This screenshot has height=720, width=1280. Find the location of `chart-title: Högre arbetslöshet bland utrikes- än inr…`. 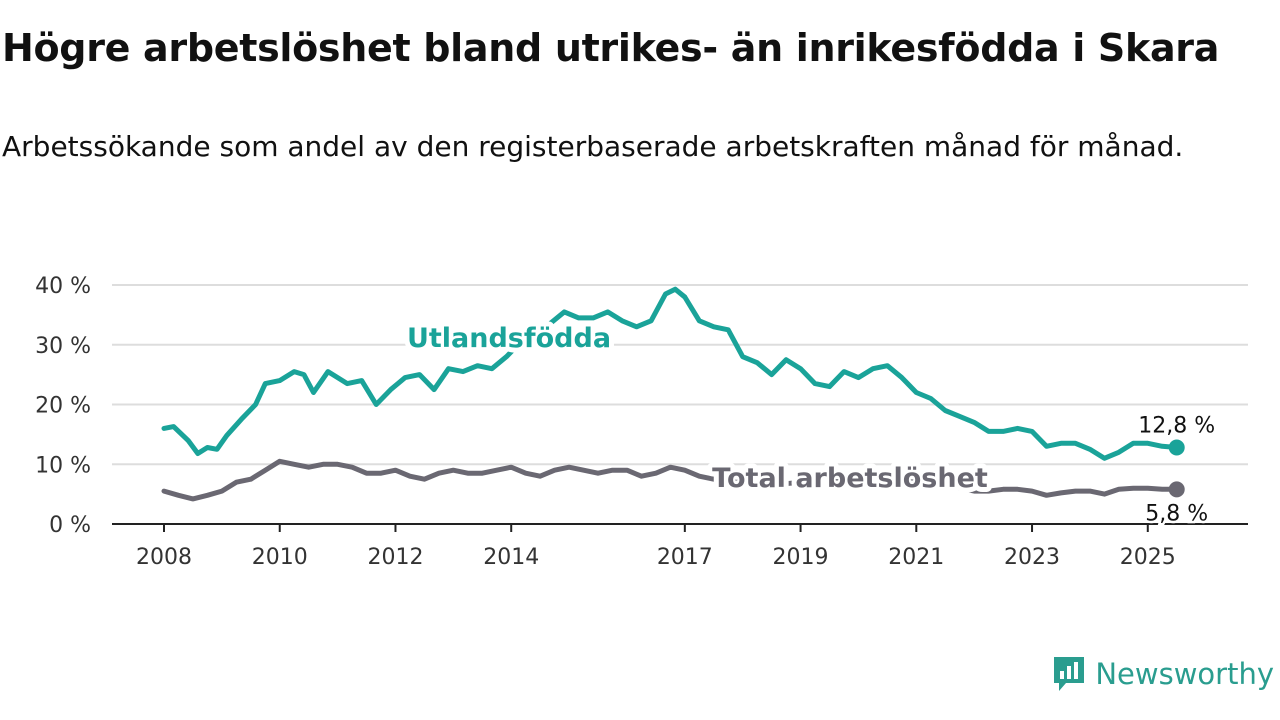

chart-title: Högre arbetslöshet bland utrikes- än inr… is located at coordinates (611, 48).